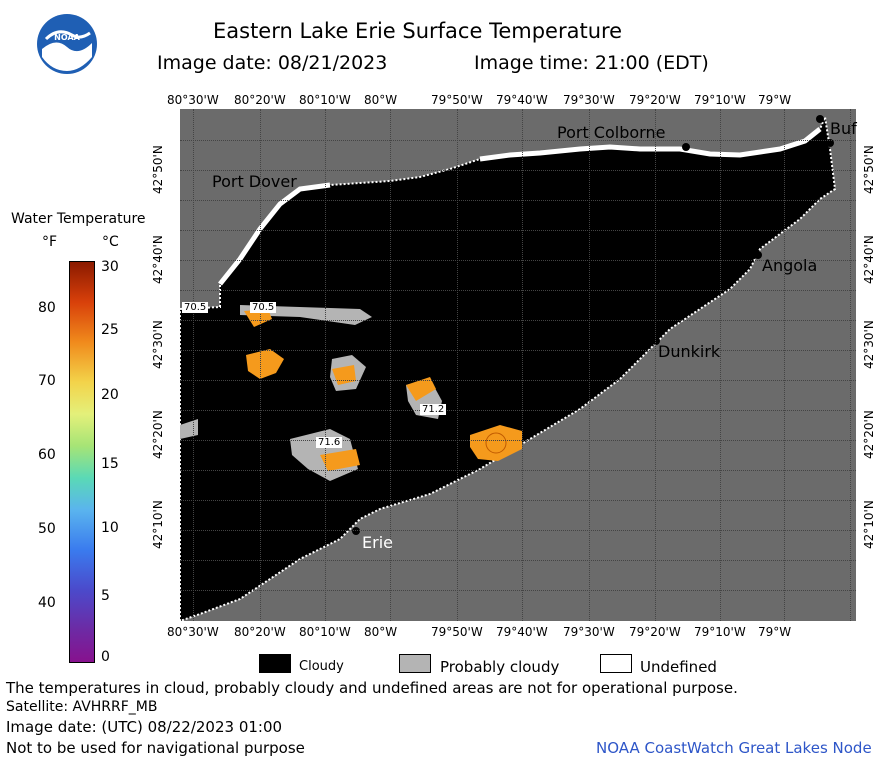 The height and width of the screenshot is (763, 896). I want to click on colorbar-tick-f: 50, so click(47, 529).